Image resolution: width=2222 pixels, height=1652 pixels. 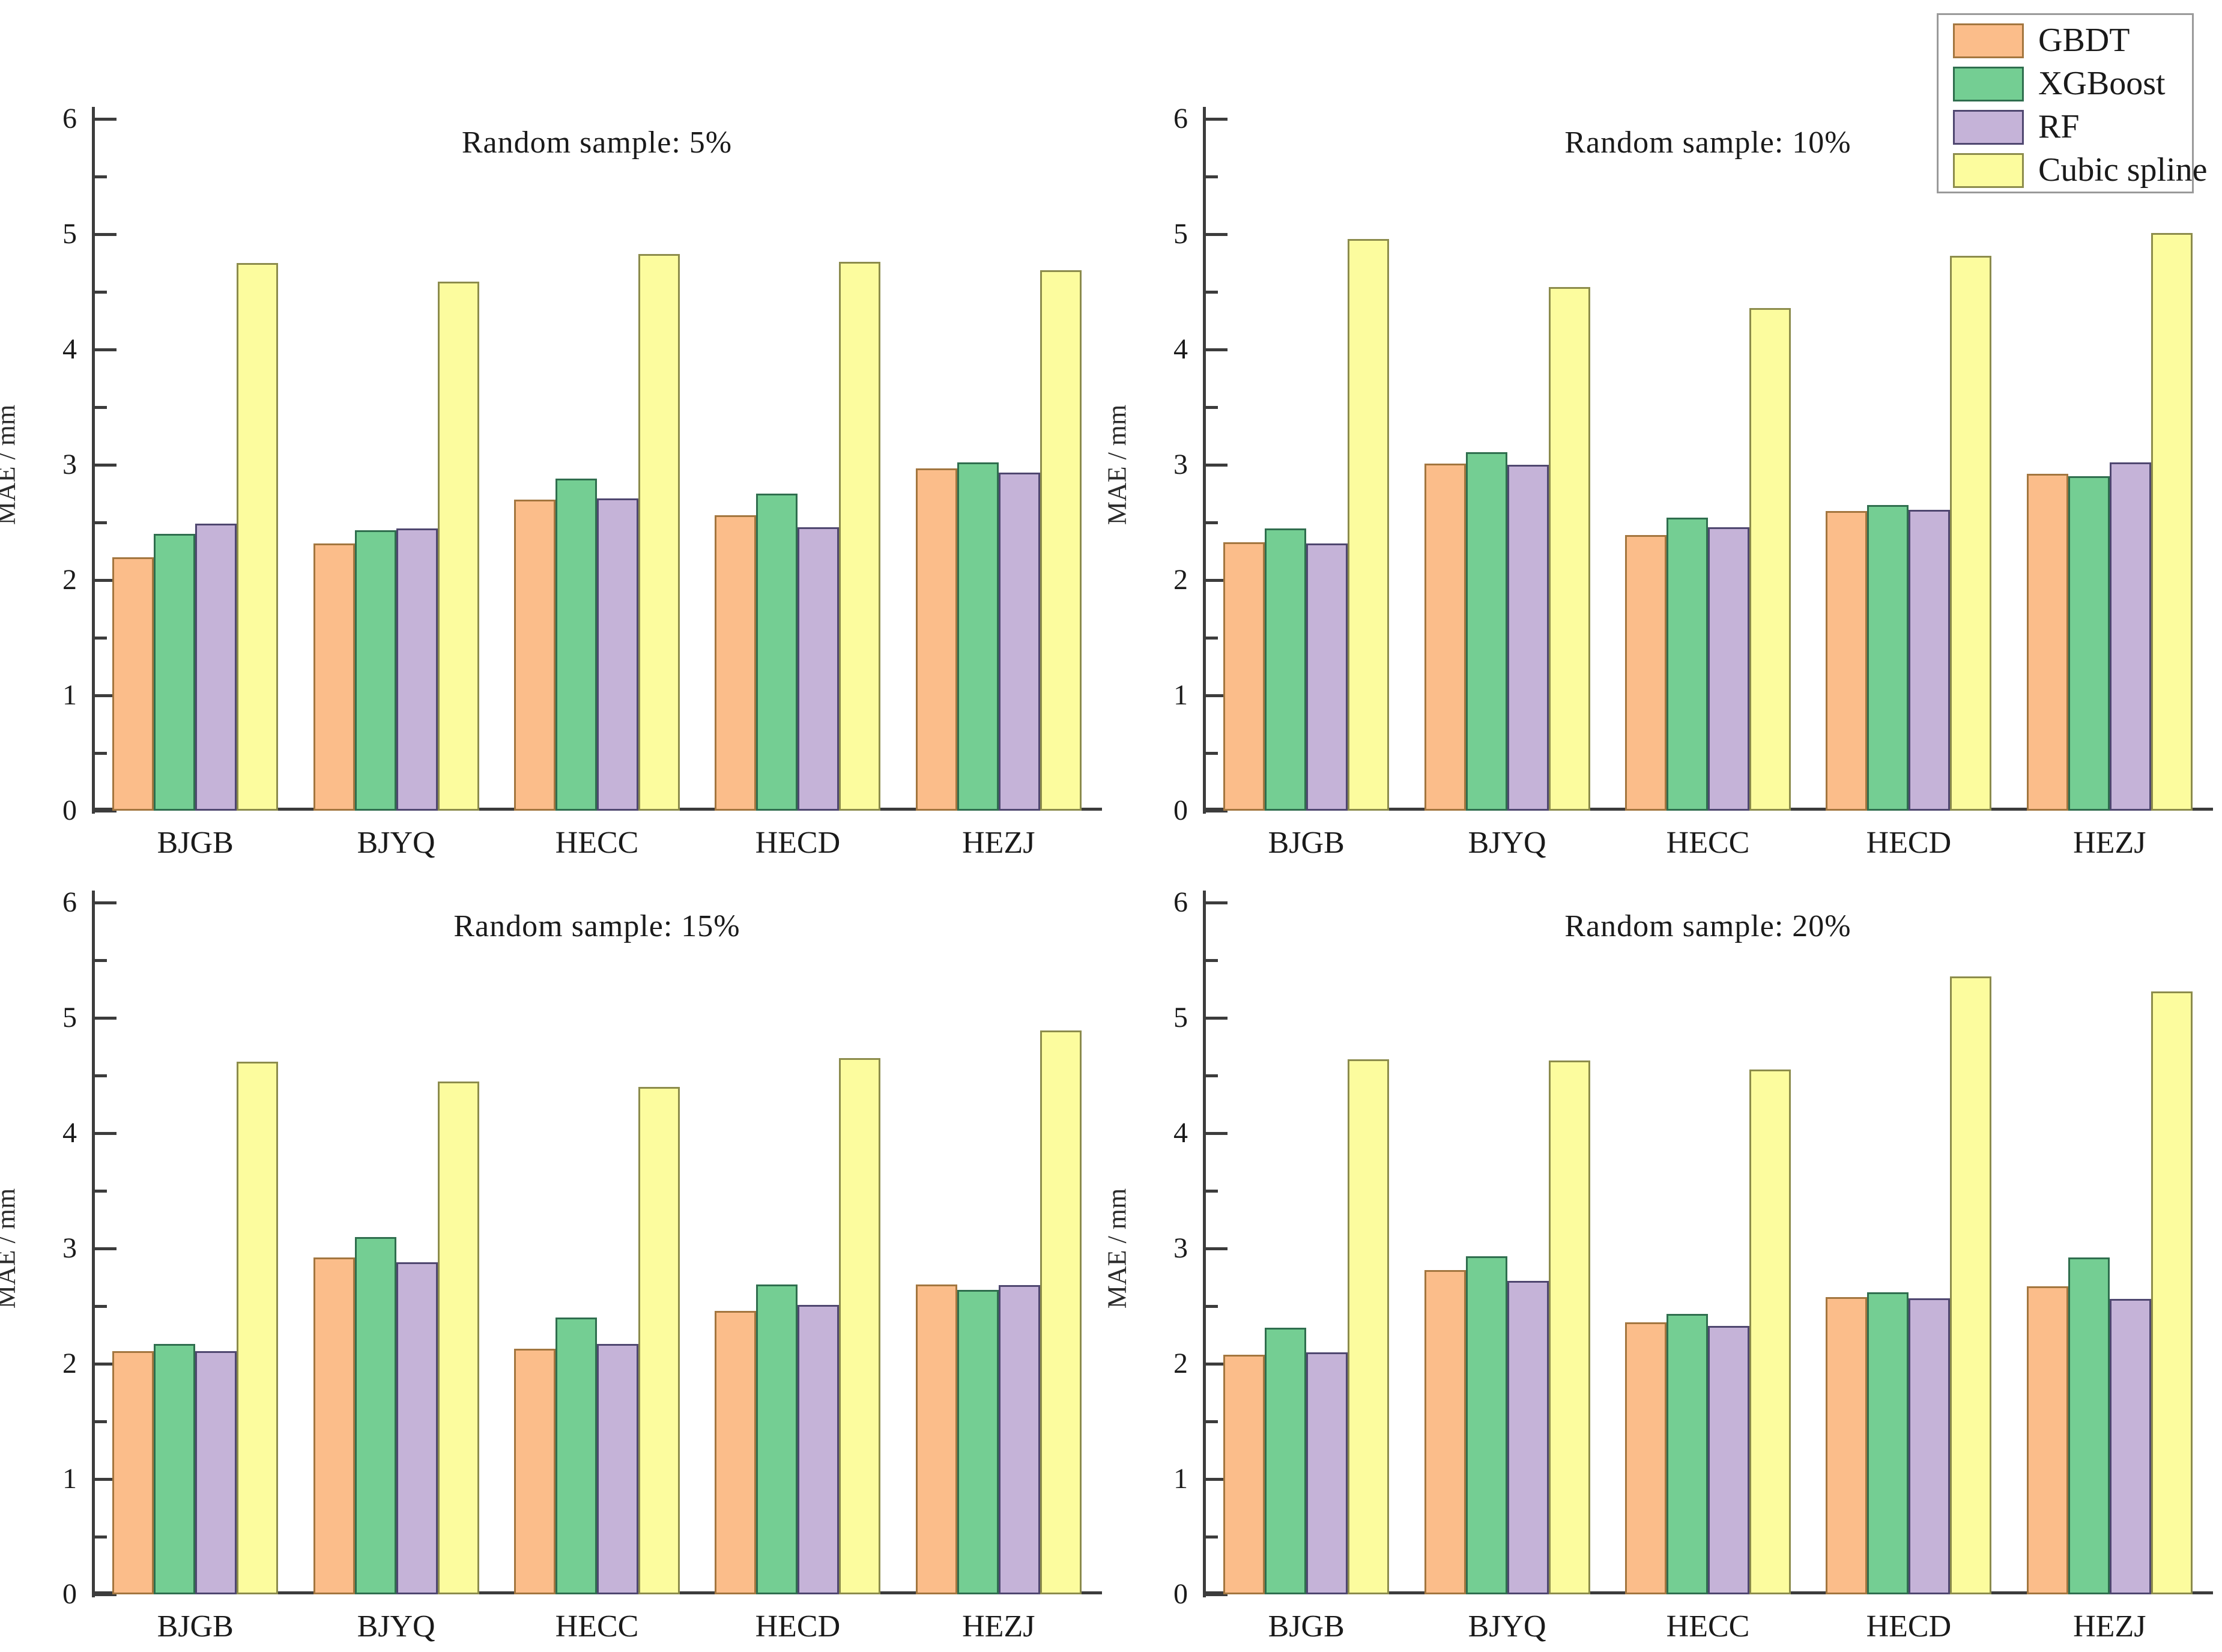 I want to click on bar-rf-hecd, so click(x=819, y=1449).